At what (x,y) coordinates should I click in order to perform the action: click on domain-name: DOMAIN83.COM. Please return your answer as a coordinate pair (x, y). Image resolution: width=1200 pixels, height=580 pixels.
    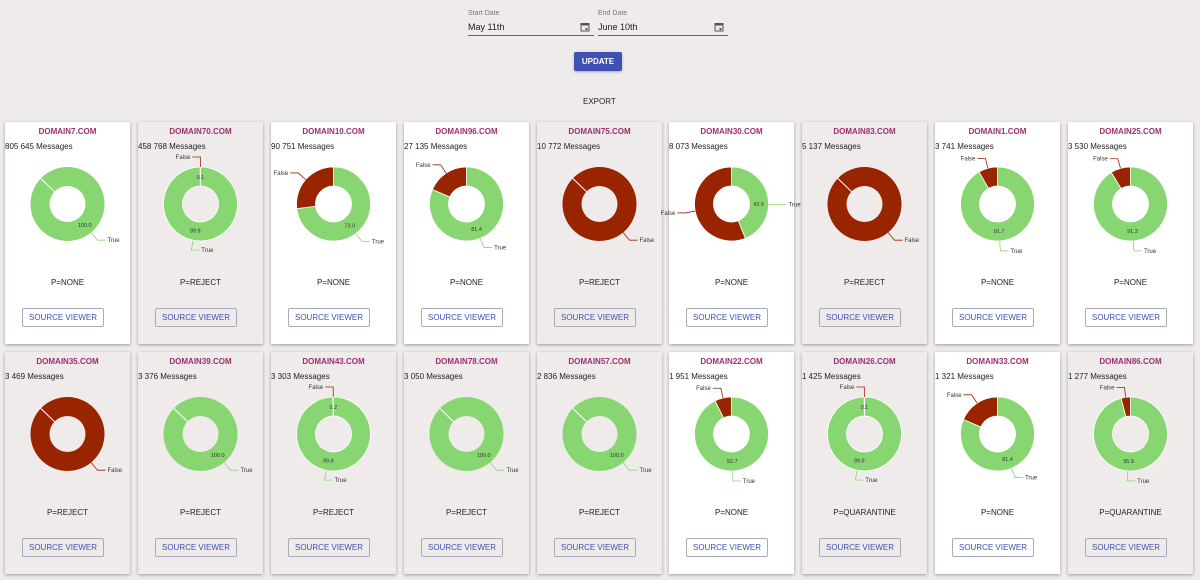
    Looking at the image, I should click on (864, 131).